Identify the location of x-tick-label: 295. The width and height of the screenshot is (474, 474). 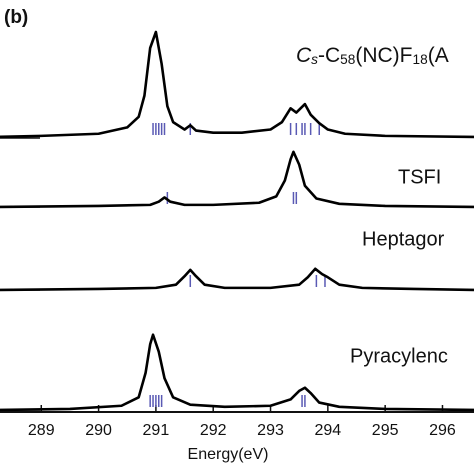
(385, 430).